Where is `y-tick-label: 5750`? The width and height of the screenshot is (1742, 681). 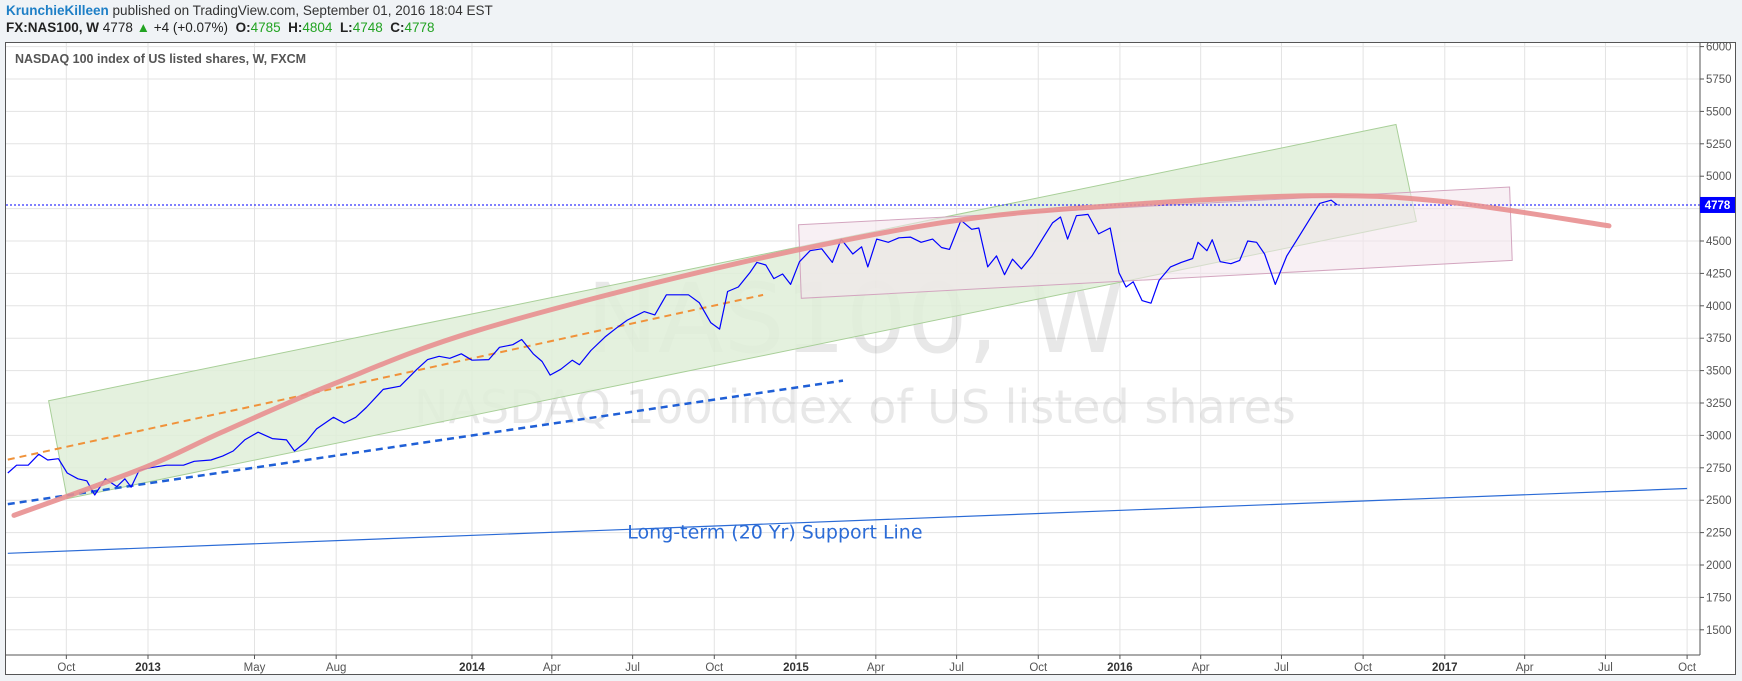 y-tick-label: 5750 is located at coordinates (1719, 80).